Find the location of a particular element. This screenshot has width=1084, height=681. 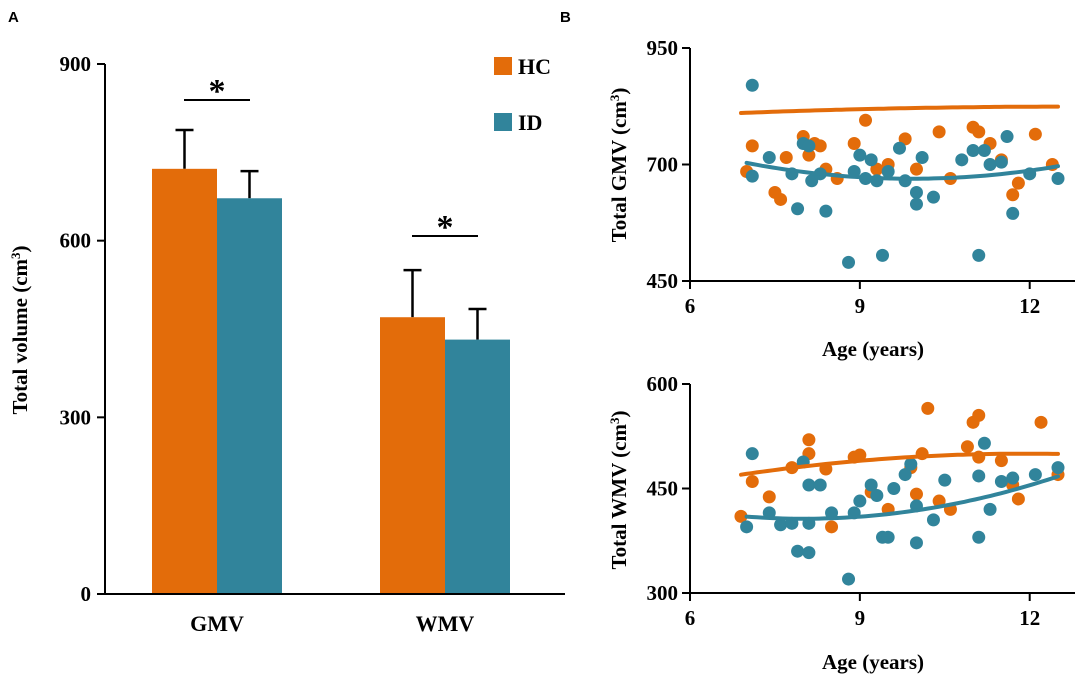

wmv-scatter-ytick-label: 600 is located at coordinates (663, 384).